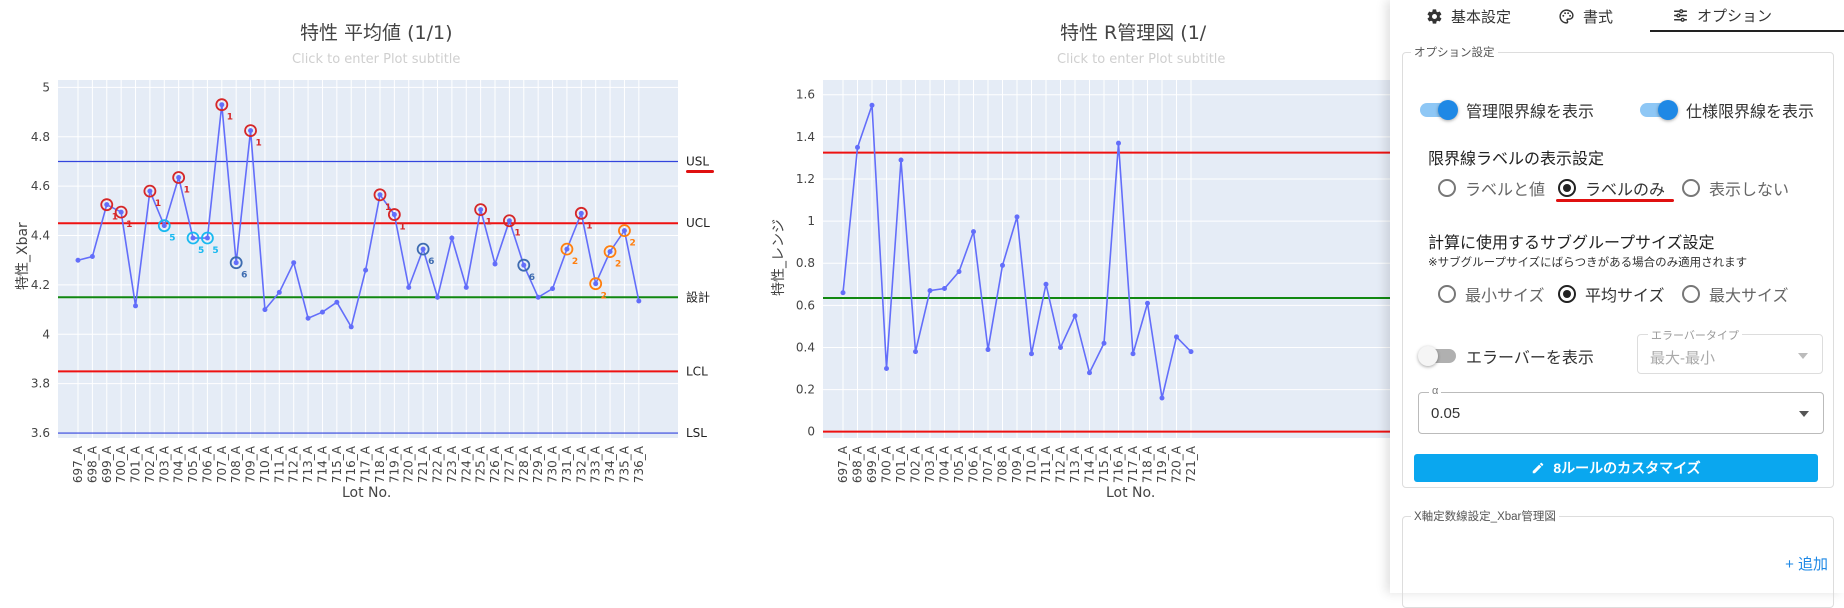 The image size is (1844, 608). What do you see at coordinates (1133, 33) in the screenshot?
I see `range-chart-title: 特性 R管理図 (1/` at bounding box center [1133, 33].